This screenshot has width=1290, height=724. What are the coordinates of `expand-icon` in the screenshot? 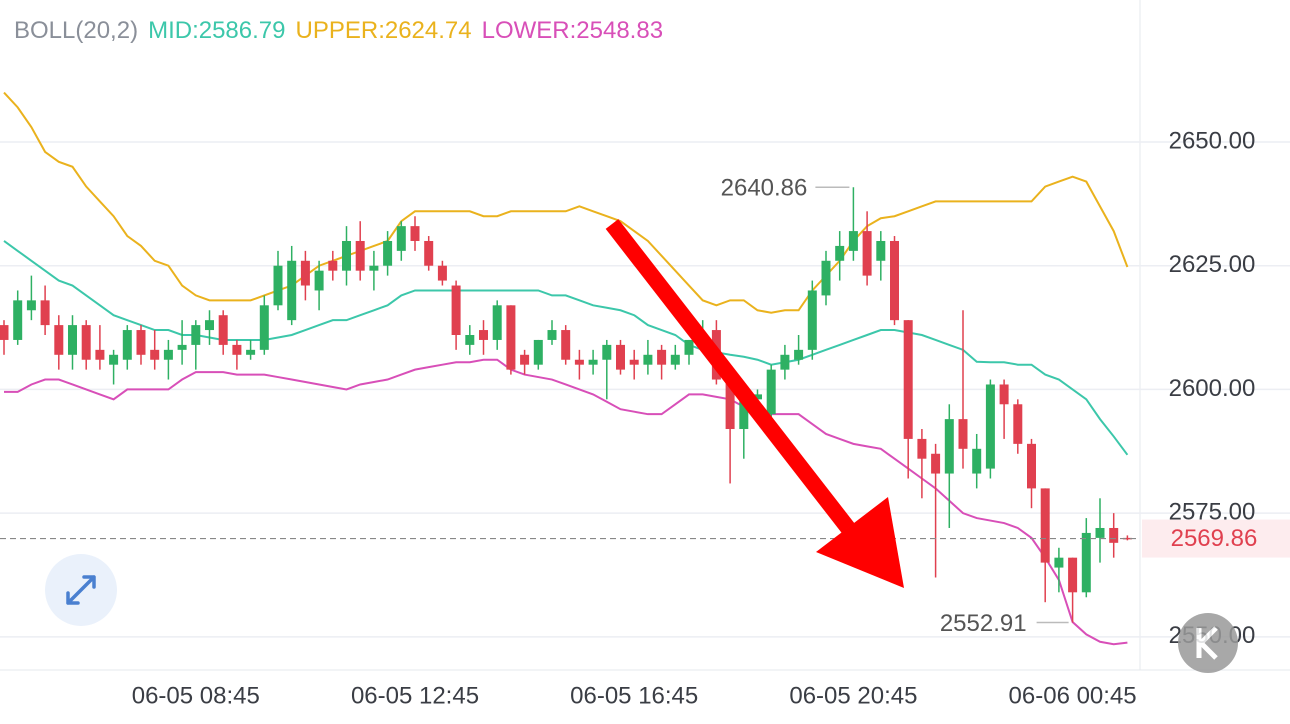 It's located at (81, 590).